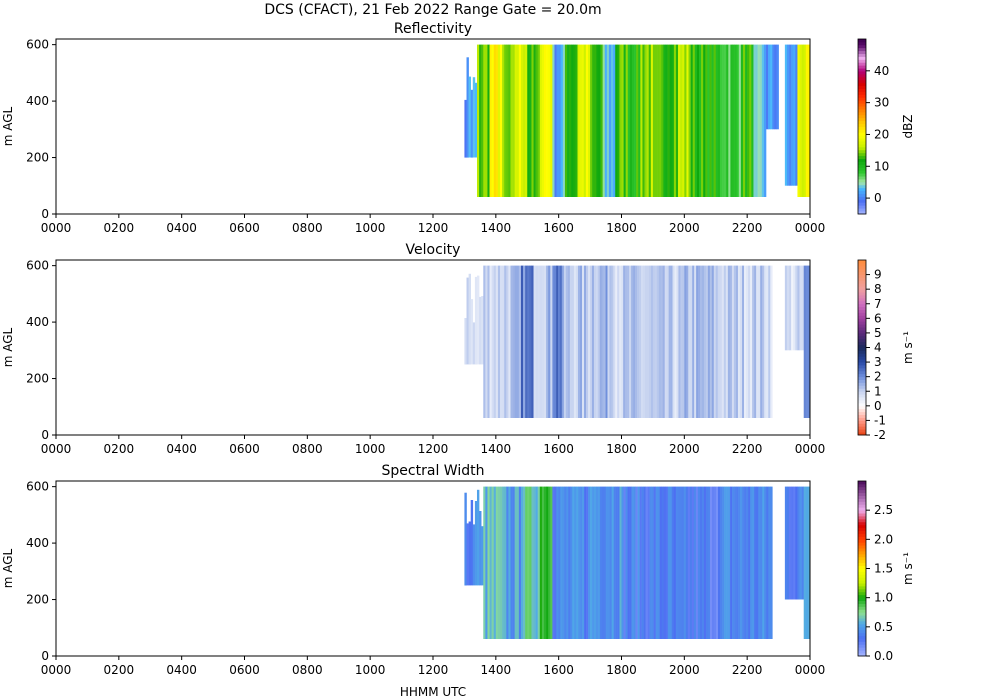 This screenshot has width=1000, height=700. I want to click on y-tick-label: 400, so click(37, 543).